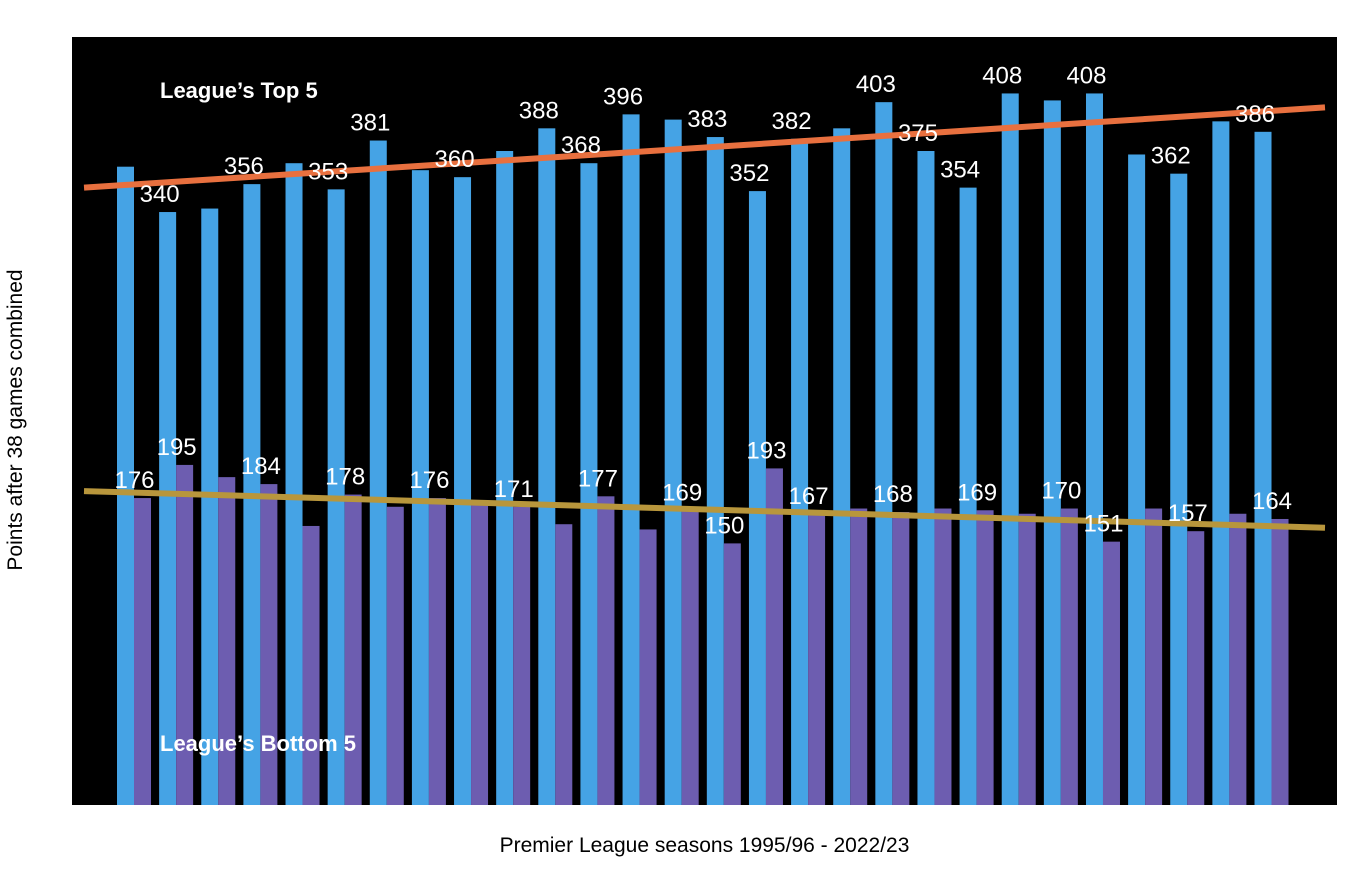 The width and height of the screenshot is (1362, 874). Describe the element at coordinates (514, 489) in the screenshot. I see `bottom5-value-label-10: 171` at that location.